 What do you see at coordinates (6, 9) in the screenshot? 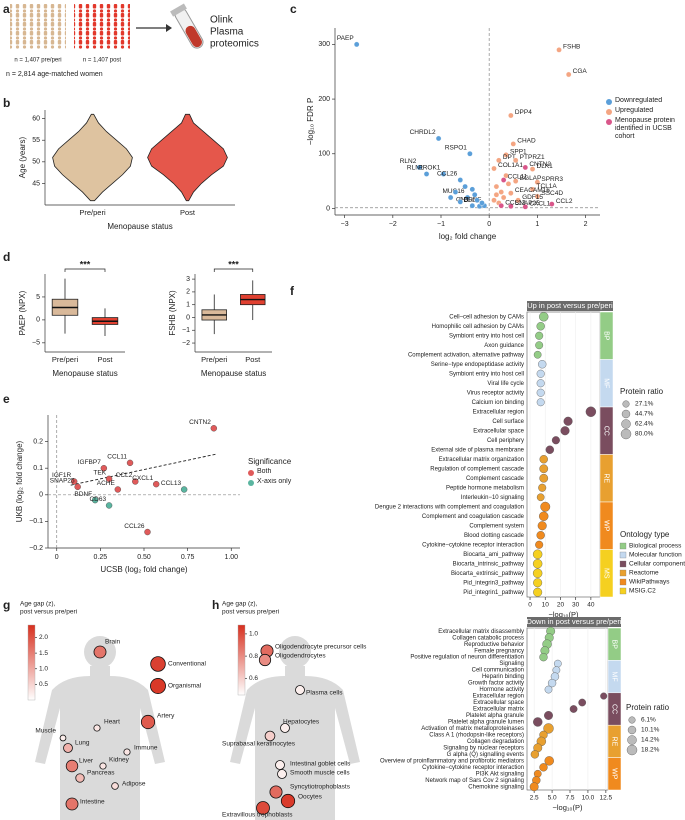
I see `panel-letter: a` at bounding box center [6, 9].